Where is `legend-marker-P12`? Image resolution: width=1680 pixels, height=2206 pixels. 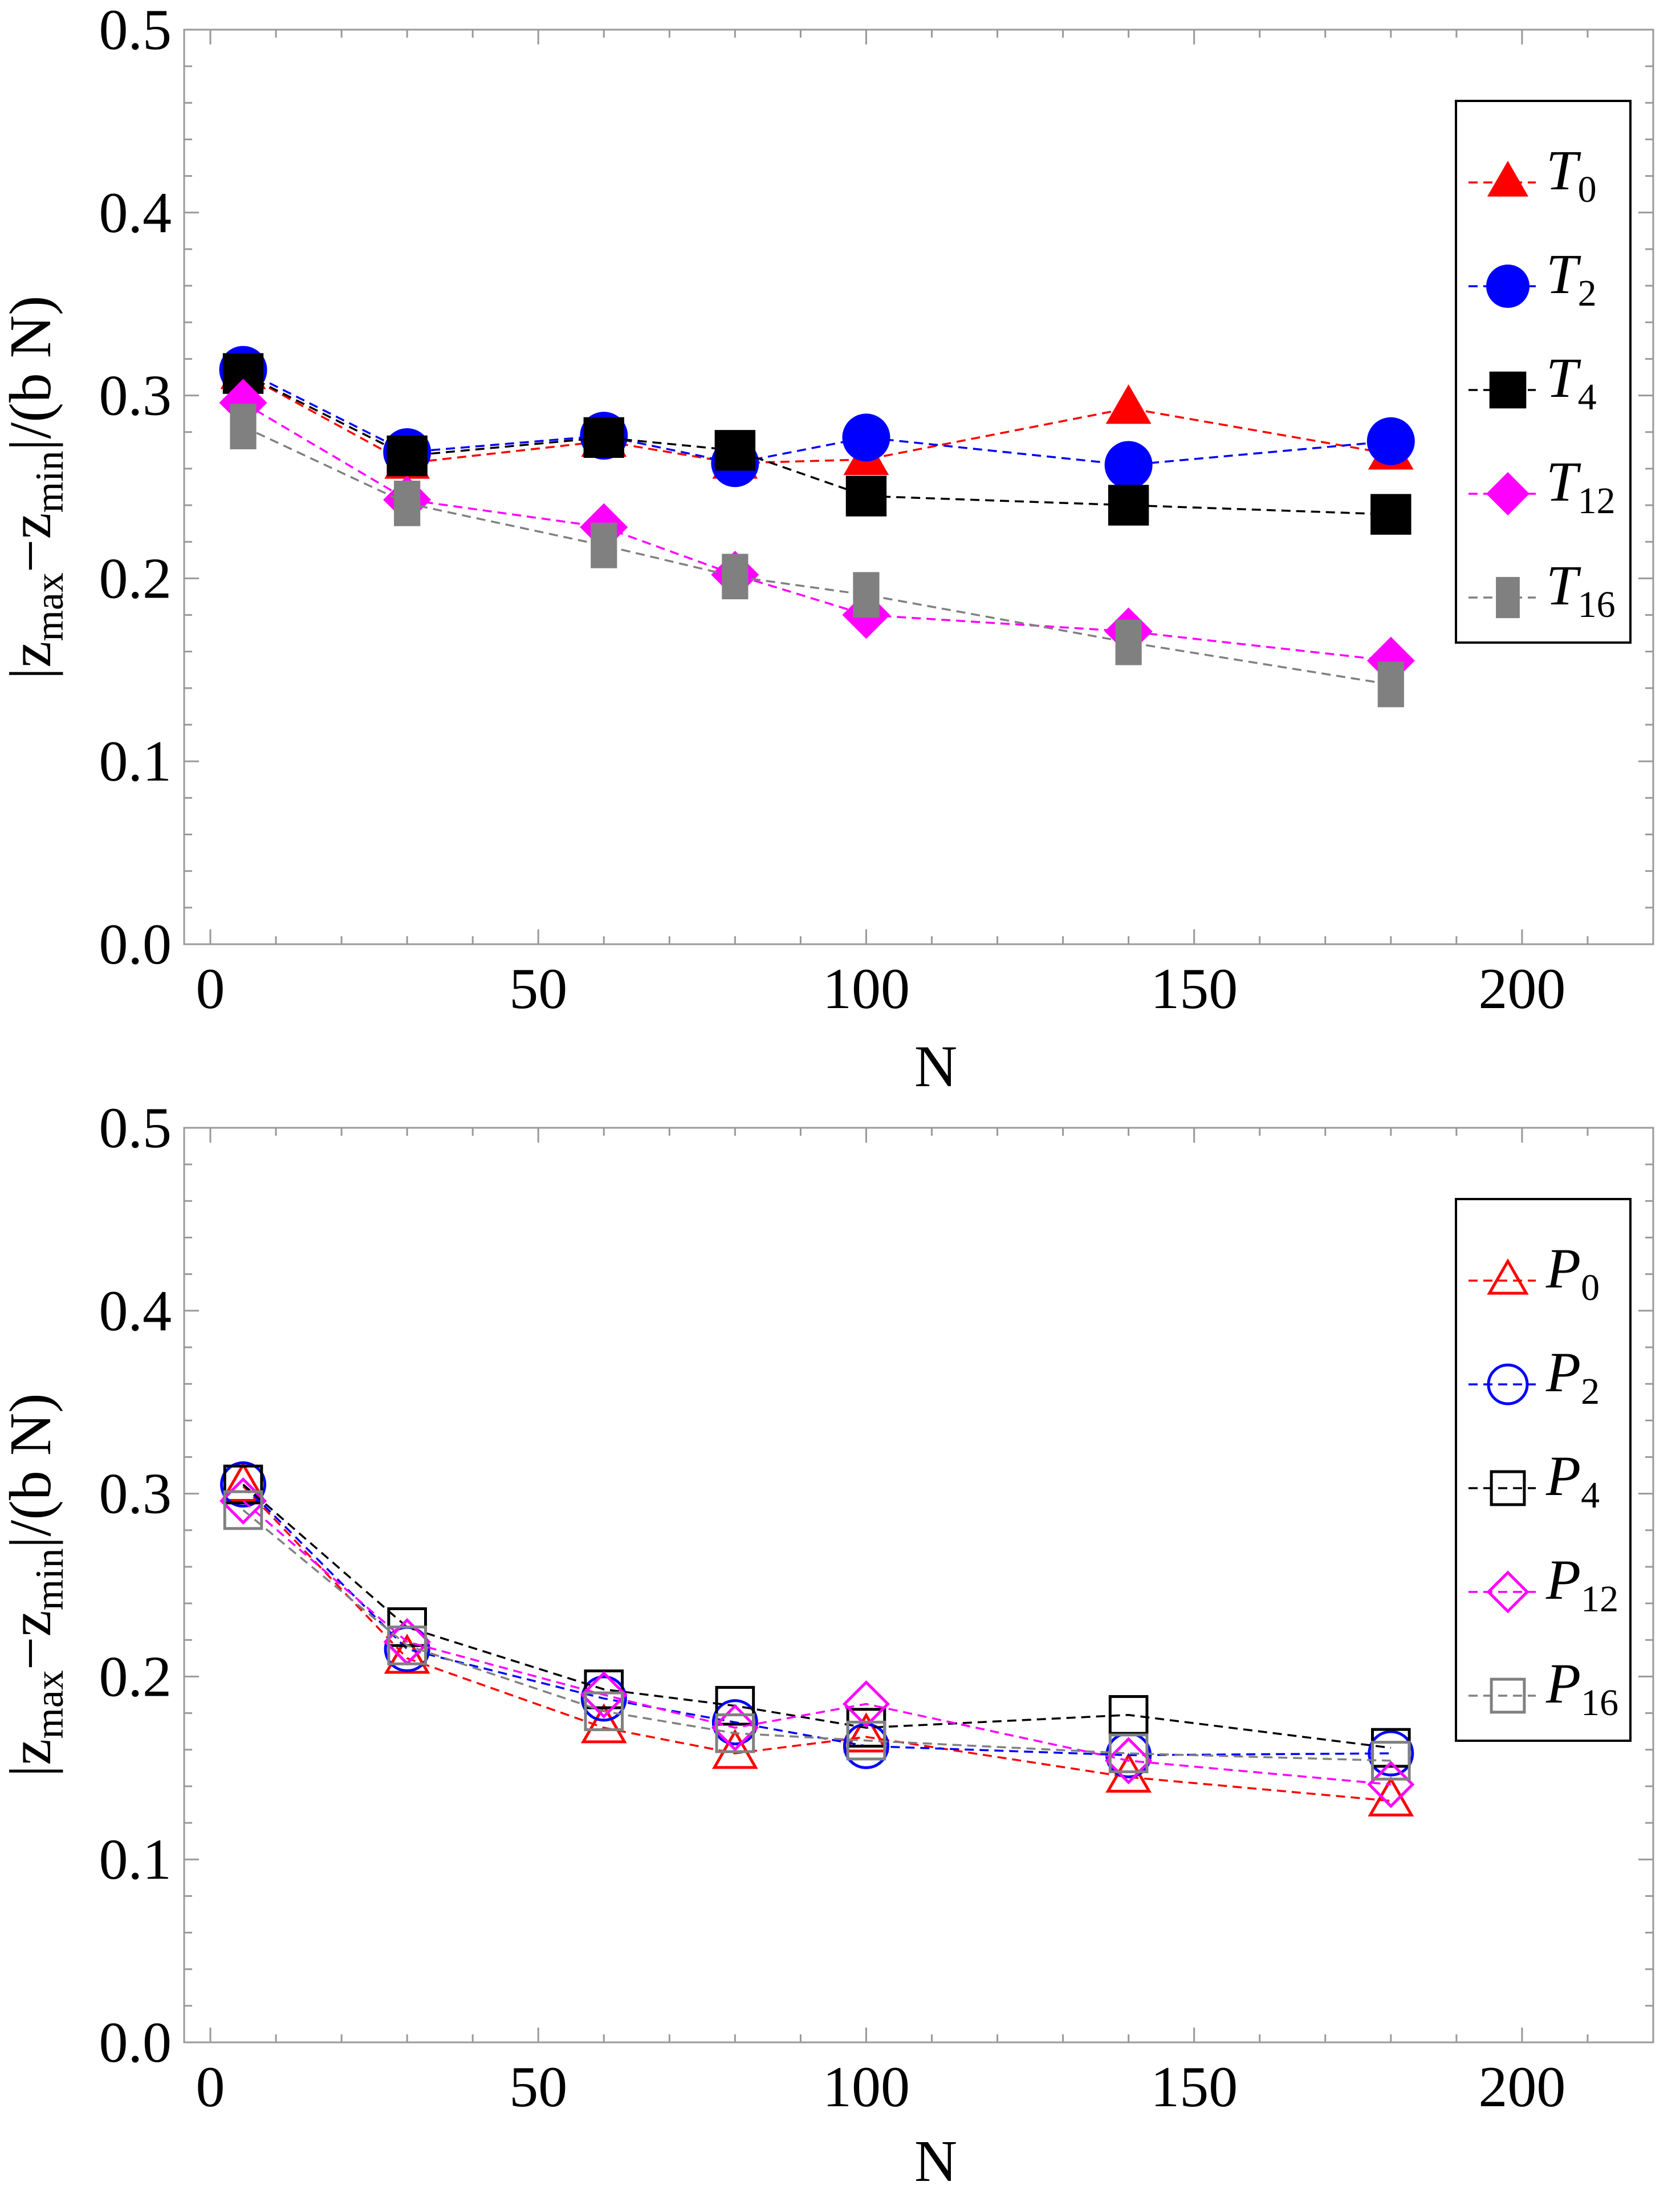
legend-marker-P12 is located at coordinates (1508, 1592).